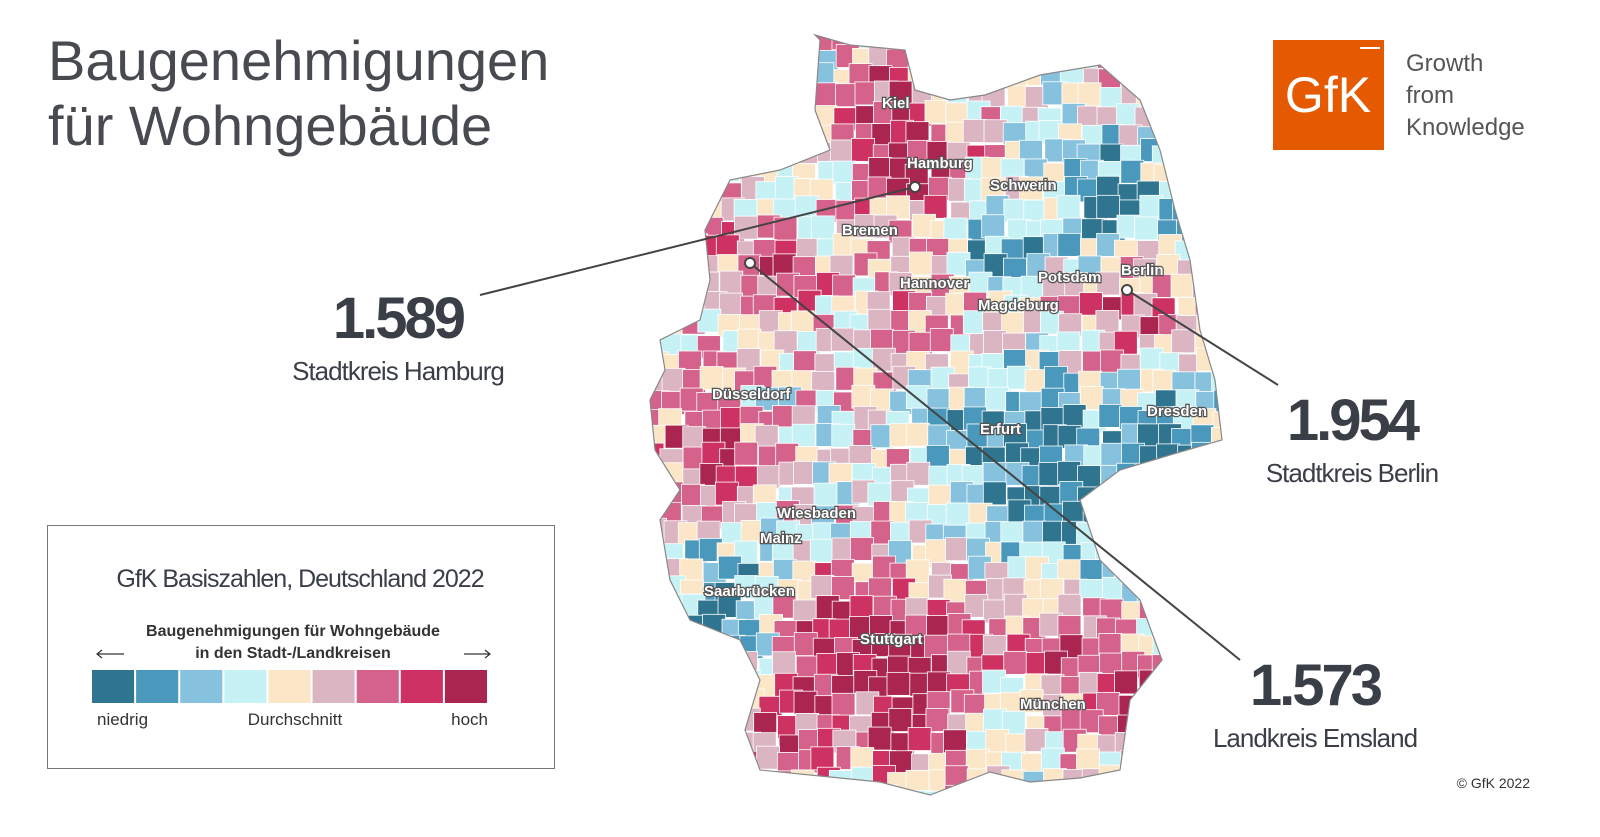  Describe the element at coordinates (477, 654) in the screenshot. I see `arrow-right` at that location.